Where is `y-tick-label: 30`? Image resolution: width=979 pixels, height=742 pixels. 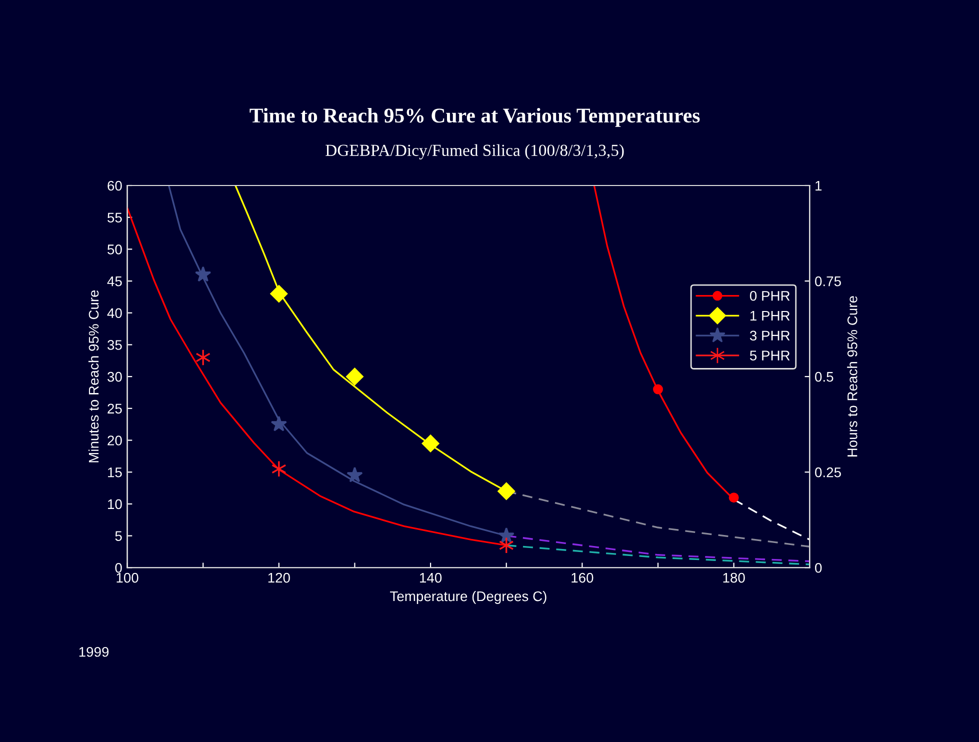
y-tick-label: 30 is located at coordinates (114, 377).